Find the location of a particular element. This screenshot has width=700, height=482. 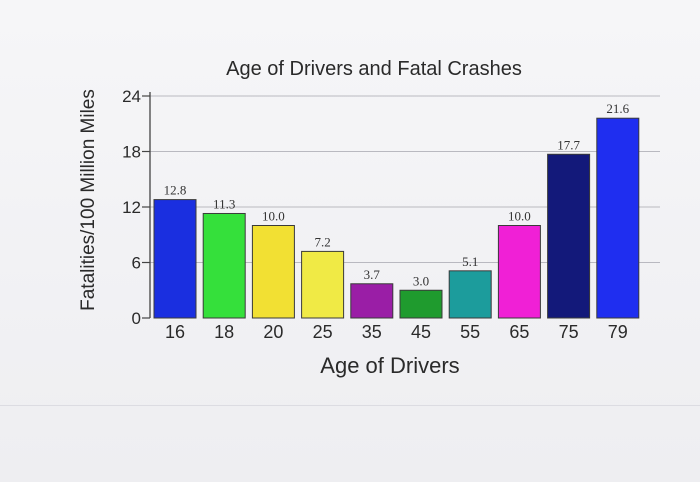

x-tick-label-55: 55 is located at coordinates (470, 332).